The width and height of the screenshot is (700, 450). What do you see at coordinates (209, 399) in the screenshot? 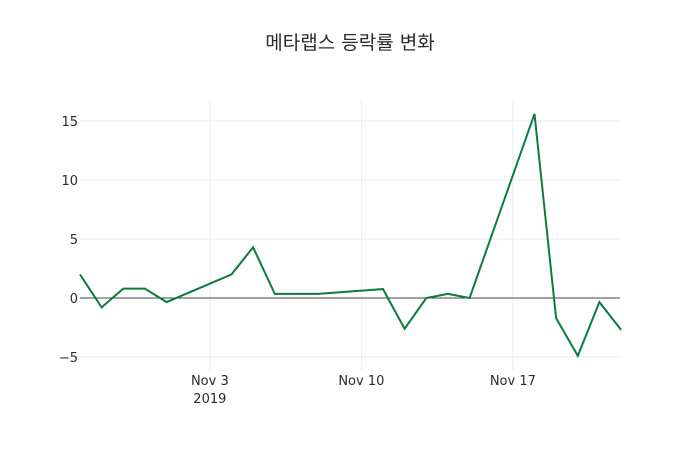
I see `x-tick-label: 2019` at bounding box center [209, 399].